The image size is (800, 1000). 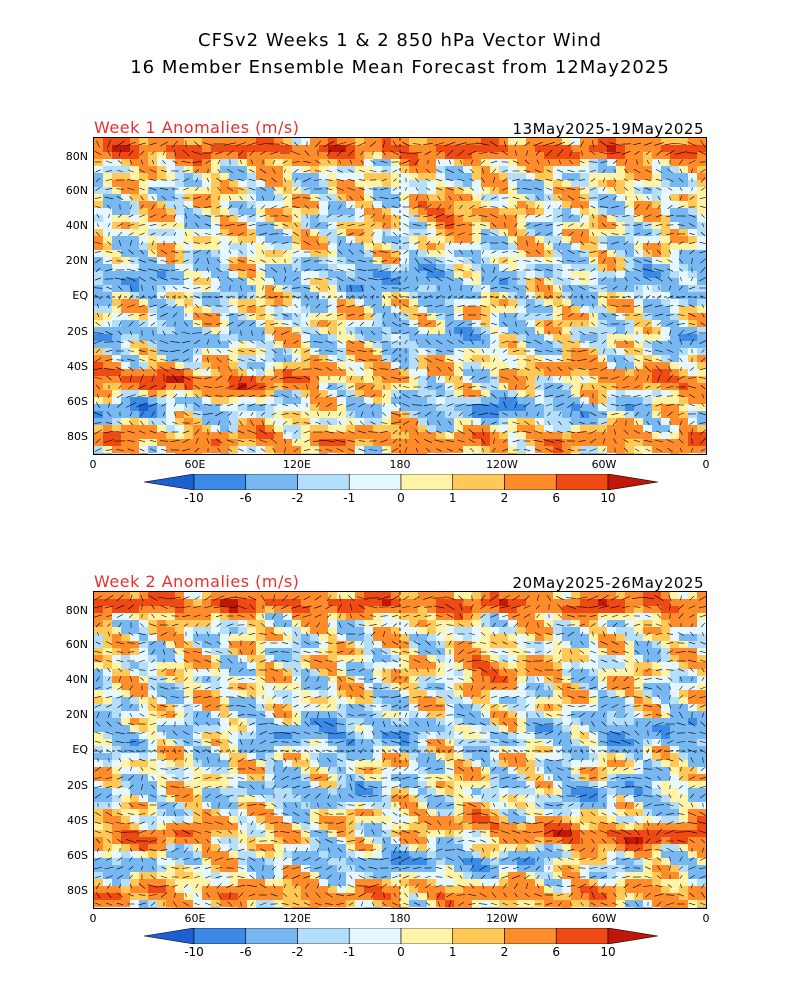 I want to click on week1-lat-tick: 40N, so click(x=76, y=225).